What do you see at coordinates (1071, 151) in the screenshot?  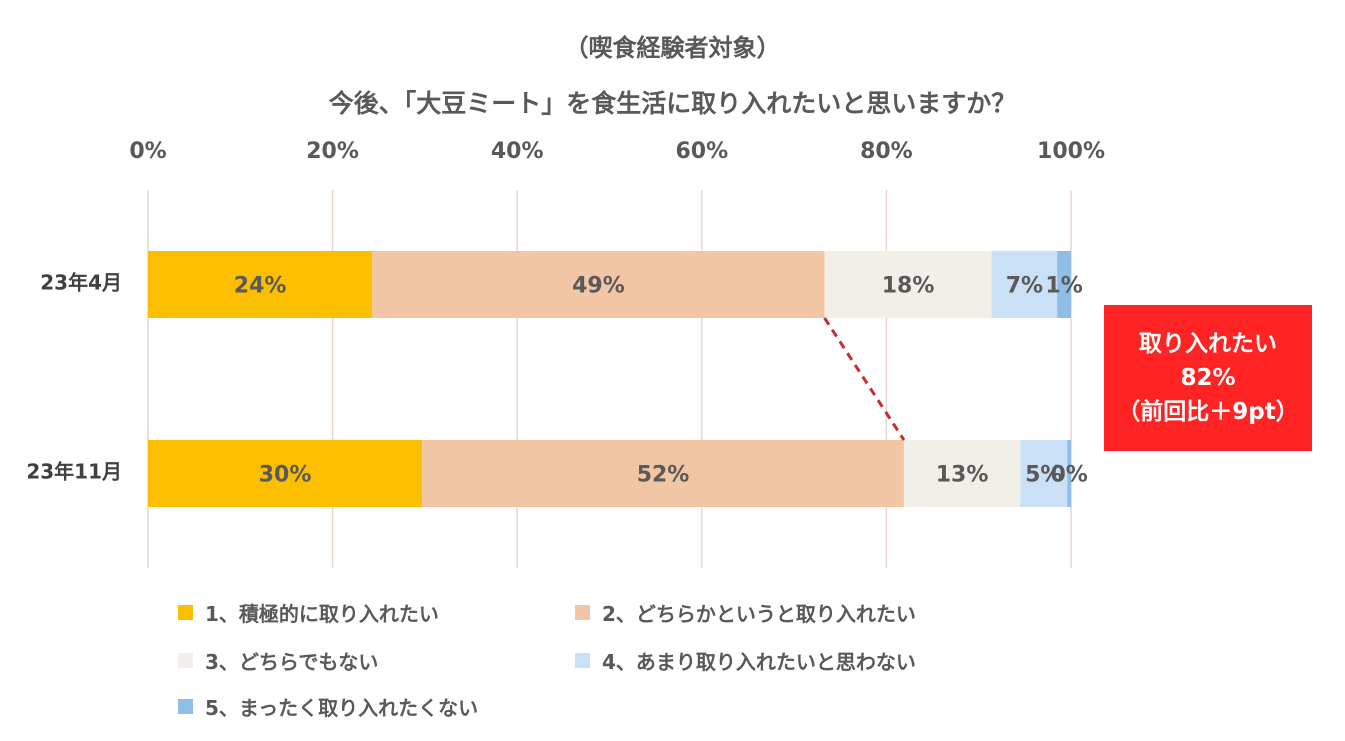 I see `x-tick-label: 100%` at bounding box center [1071, 151].